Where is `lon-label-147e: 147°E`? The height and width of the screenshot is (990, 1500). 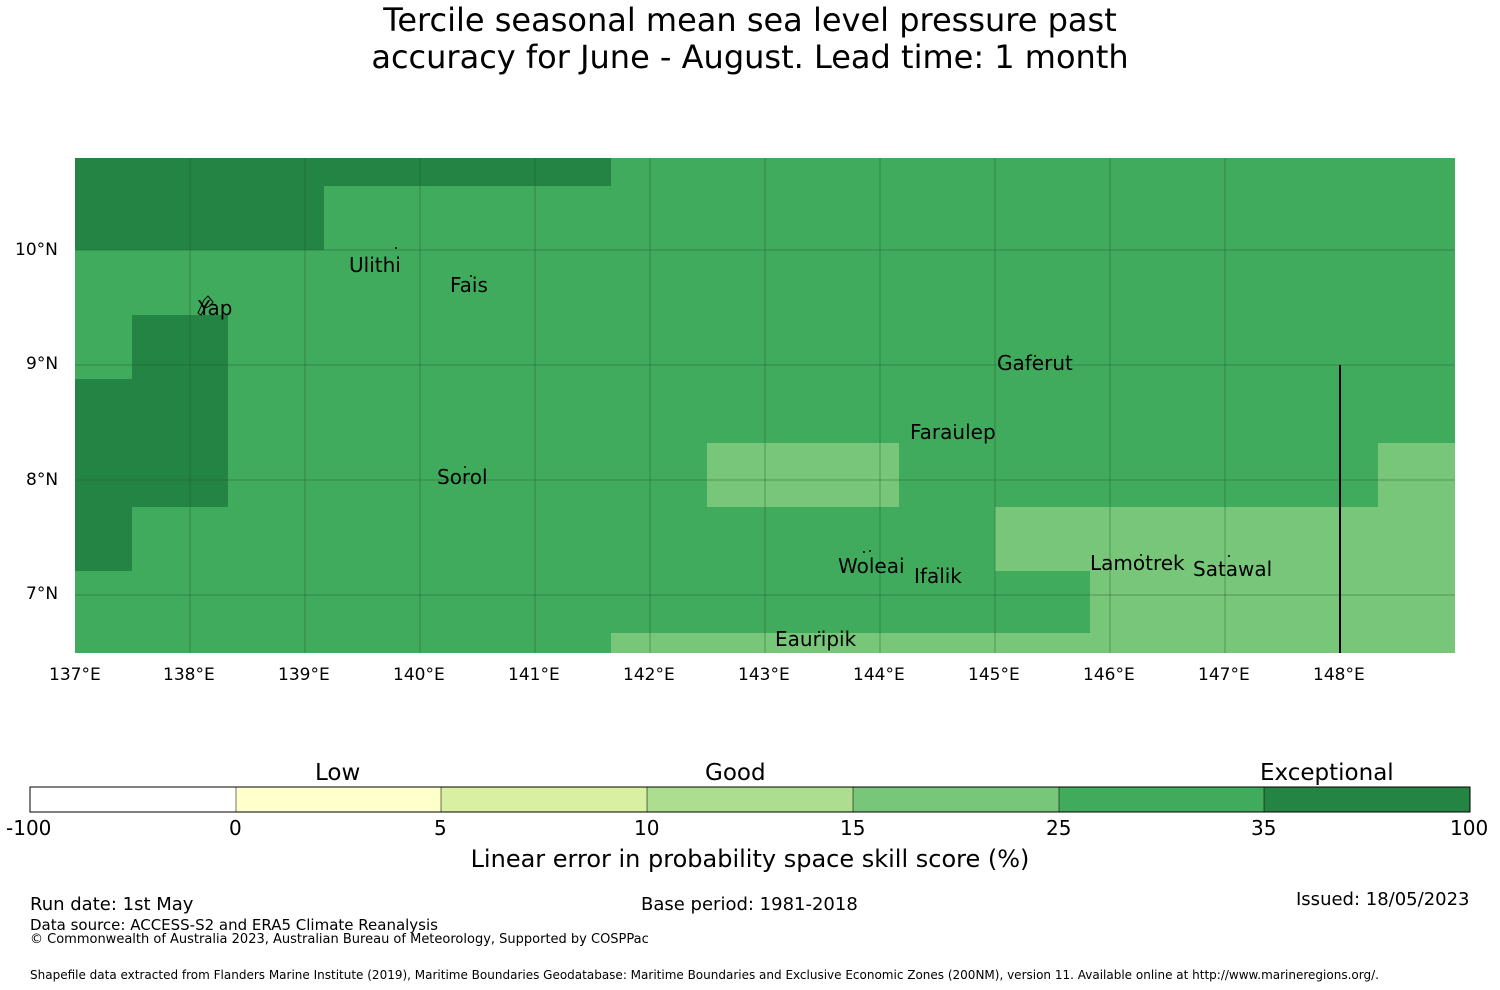
lon-label-147e: 147°E is located at coordinates (1224, 675).